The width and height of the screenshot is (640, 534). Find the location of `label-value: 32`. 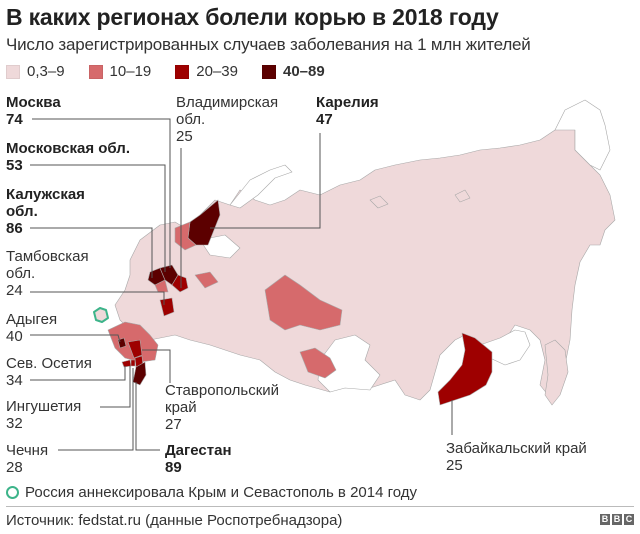

label-value: 32 is located at coordinates (14, 423).